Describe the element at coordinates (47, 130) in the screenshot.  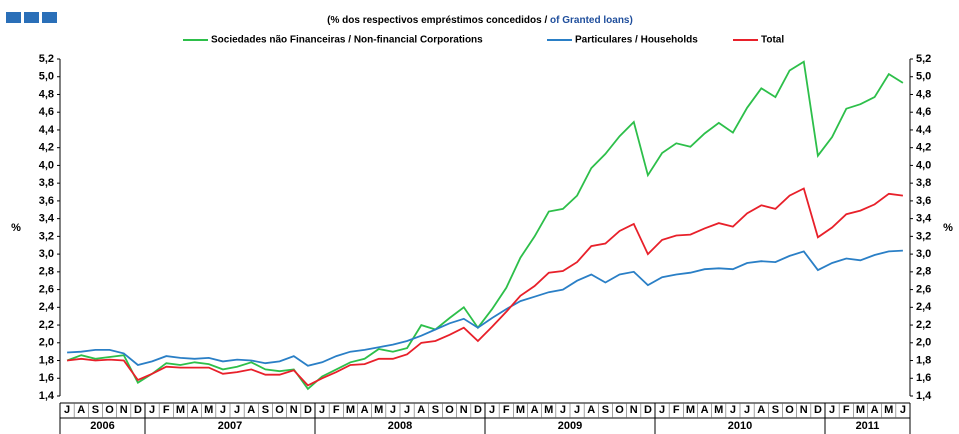
I see `y-tick-label: 4,4` at that location.